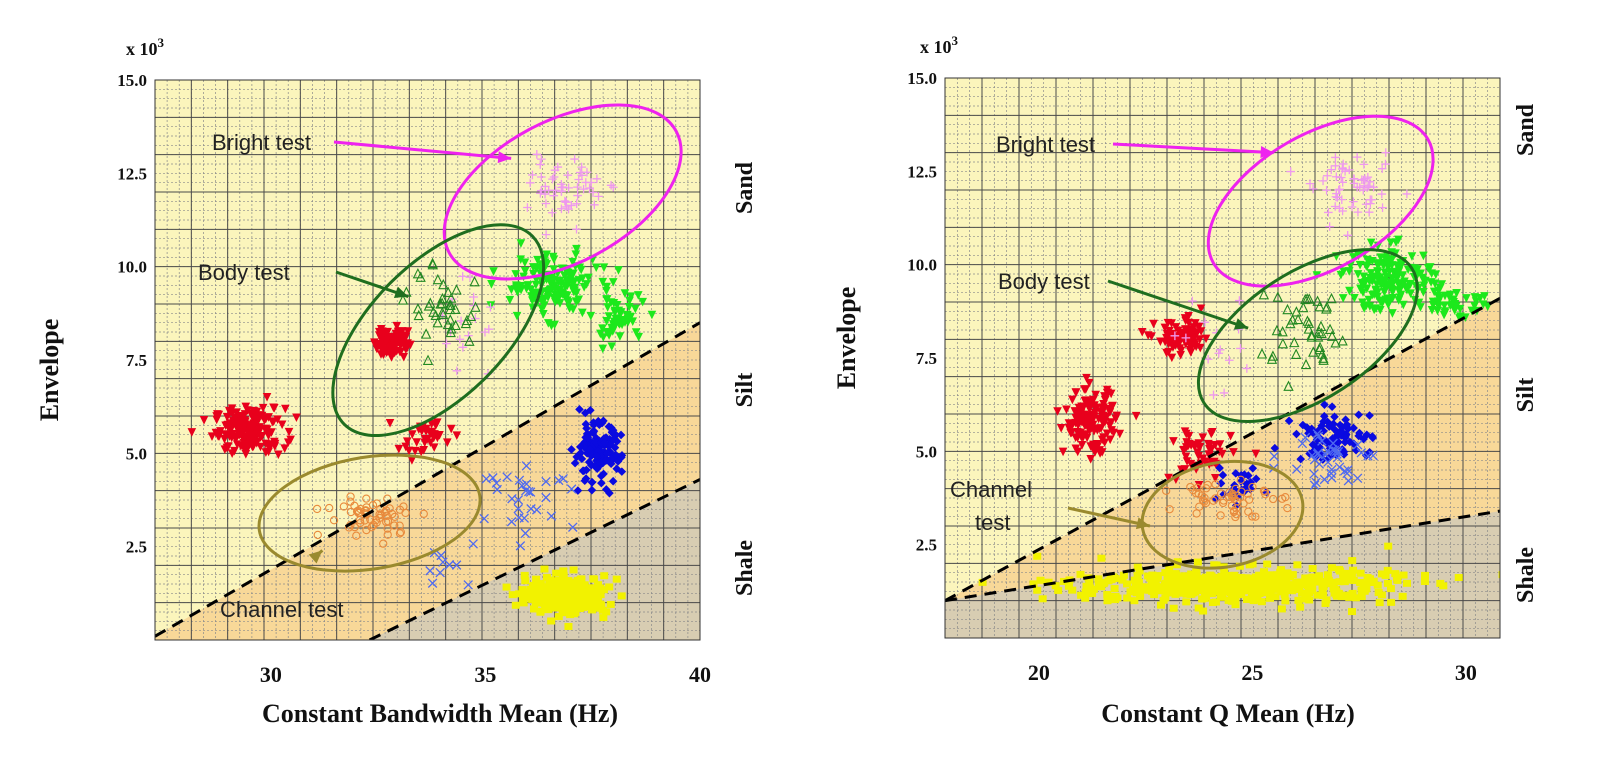 The image size is (1600, 773). I want to click on test-ellipse, so click(562, 192).